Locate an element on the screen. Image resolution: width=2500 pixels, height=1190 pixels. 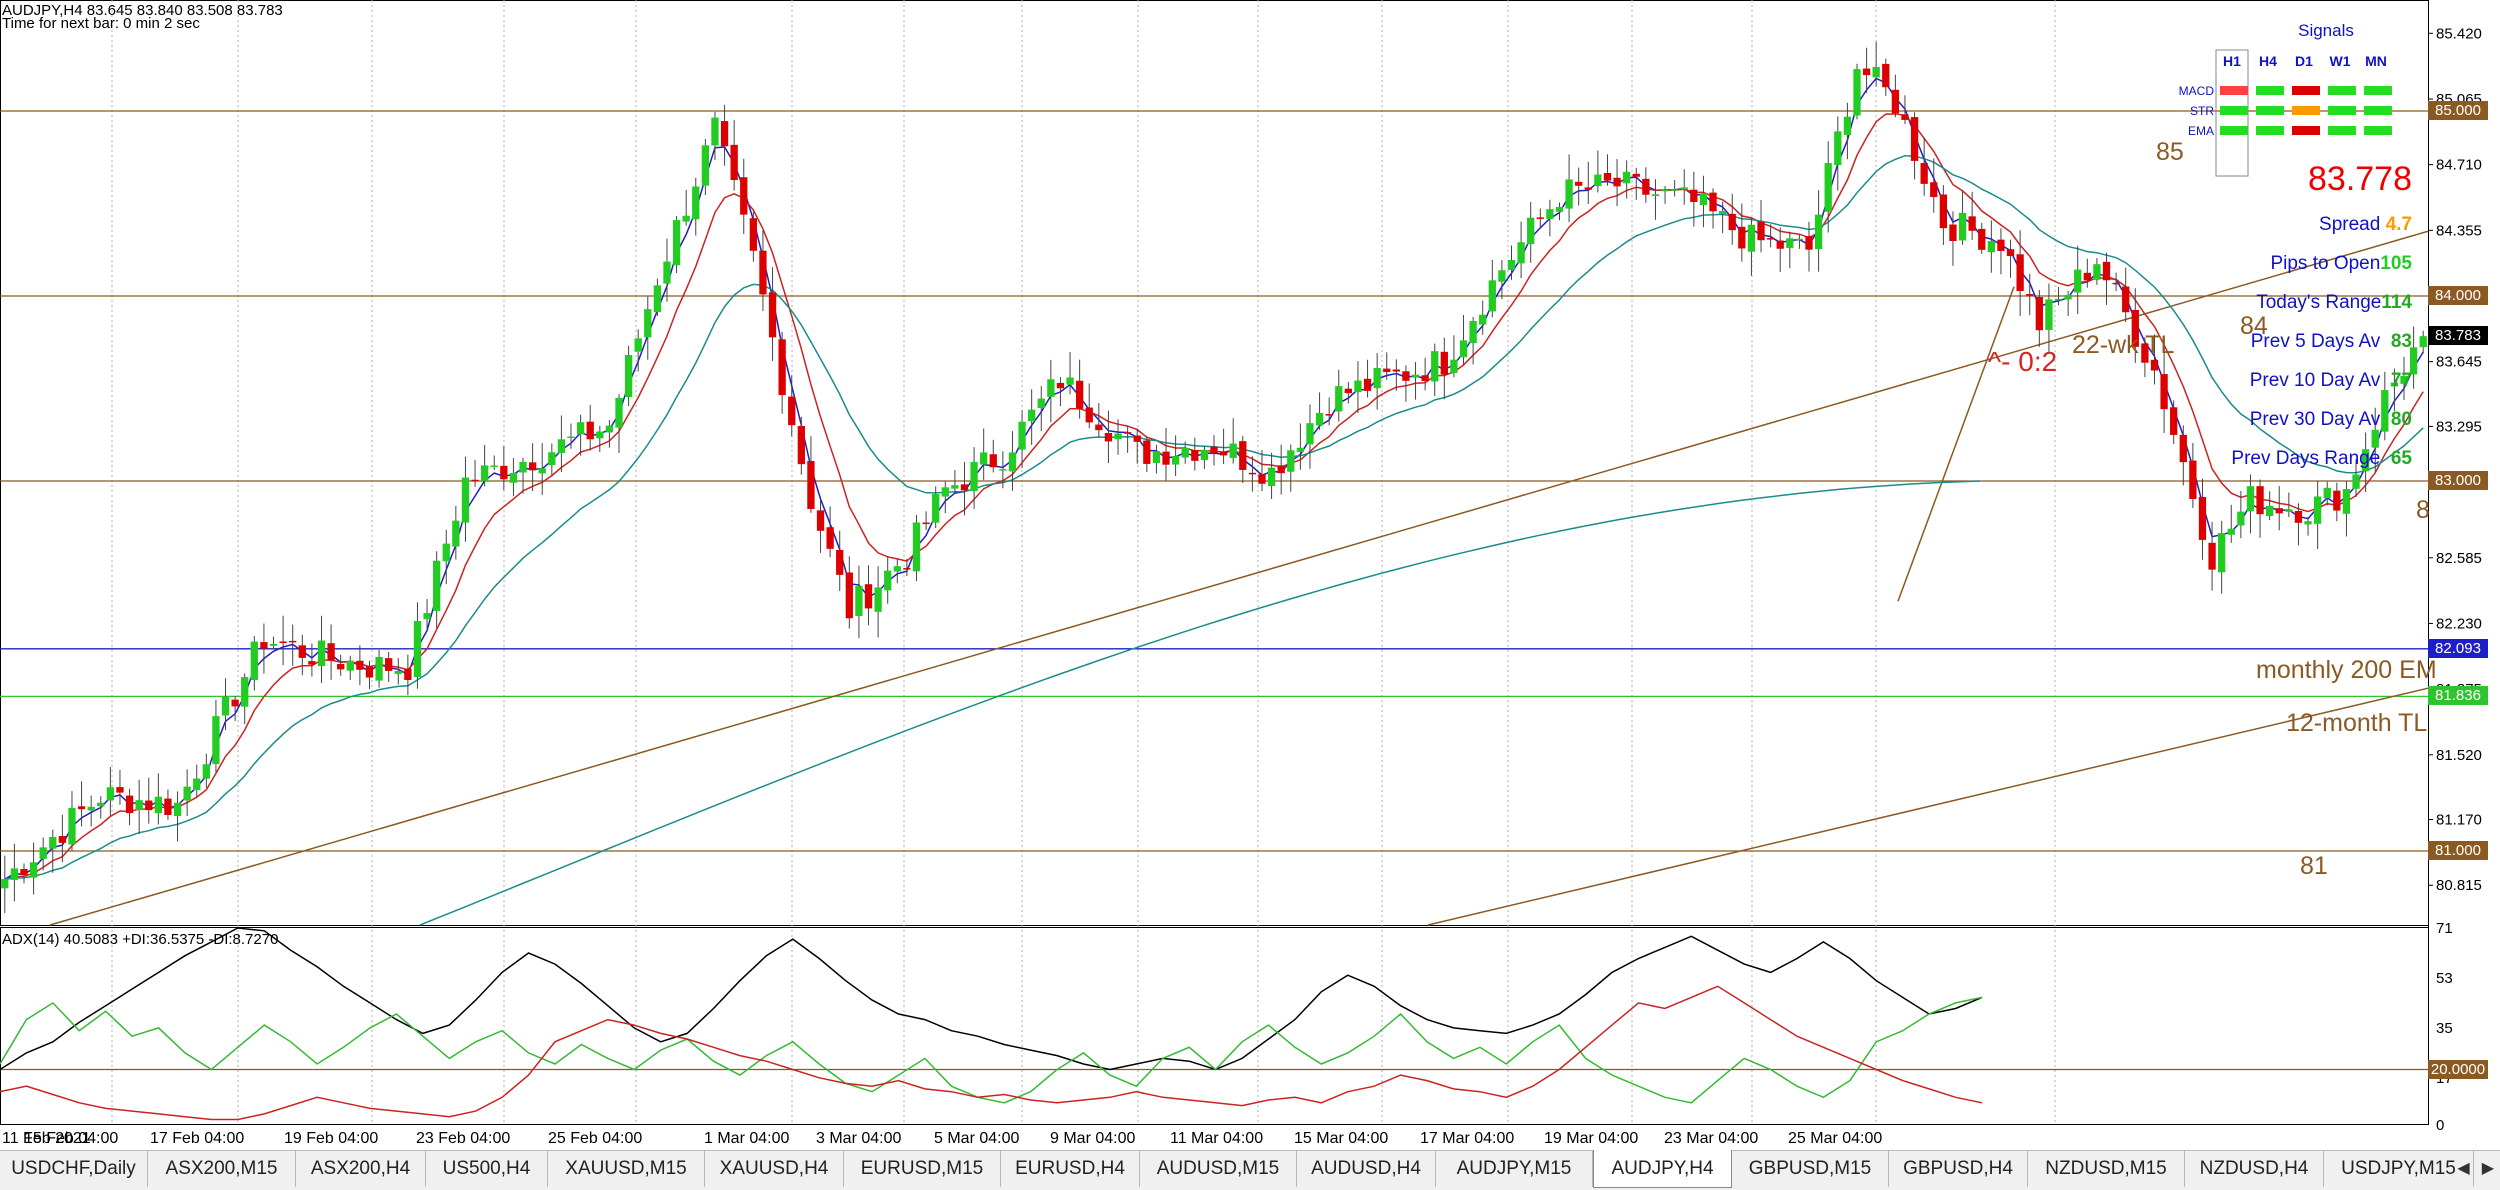
scroll-right-icon: ▶ is located at coordinates (2487, 1168).